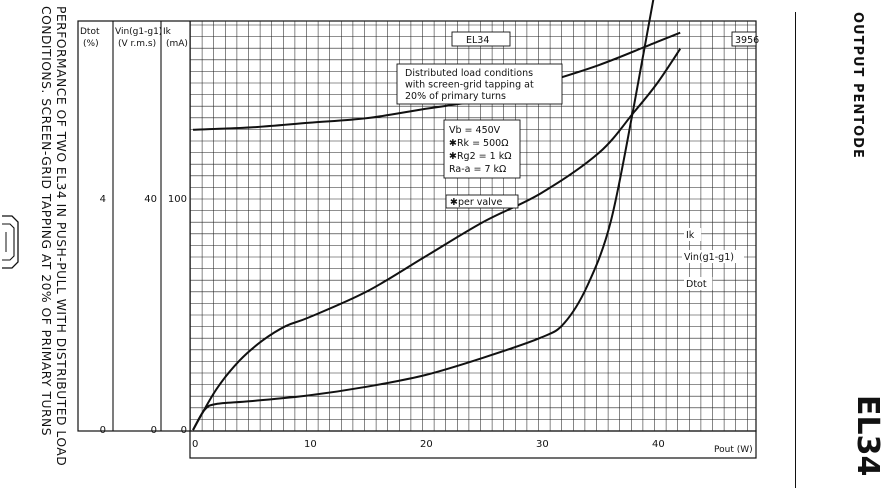  What do you see at coordinates (91, 44) in the screenshot?
I see `y-axis-unit-dtot: (%)` at bounding box center [91, 44].